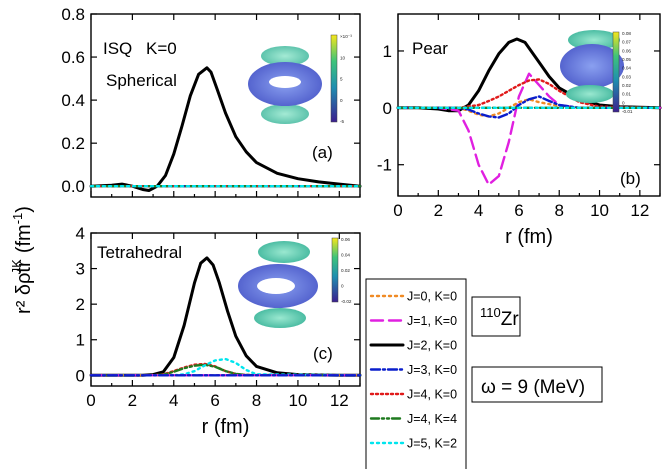  I want to click on y-tick-label: 0.2, so click(73, 143).